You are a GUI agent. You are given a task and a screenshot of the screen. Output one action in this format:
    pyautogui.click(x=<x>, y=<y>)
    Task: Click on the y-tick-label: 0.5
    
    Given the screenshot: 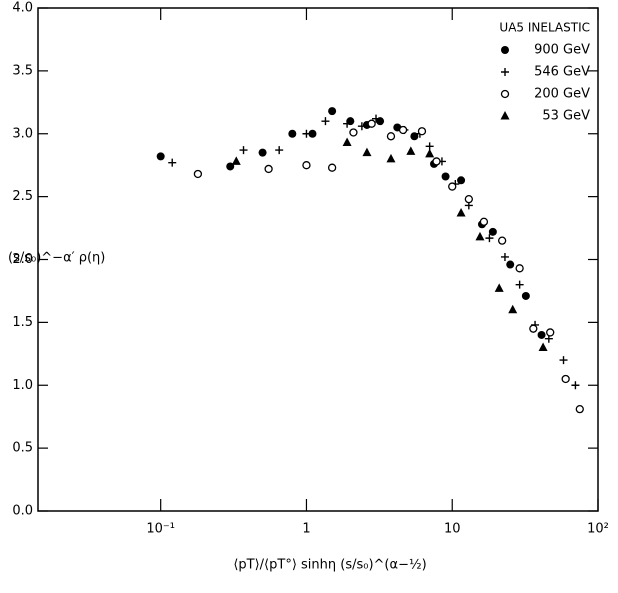 What is the action you would take?
    pyautogui.click(x=22, y=448)
    